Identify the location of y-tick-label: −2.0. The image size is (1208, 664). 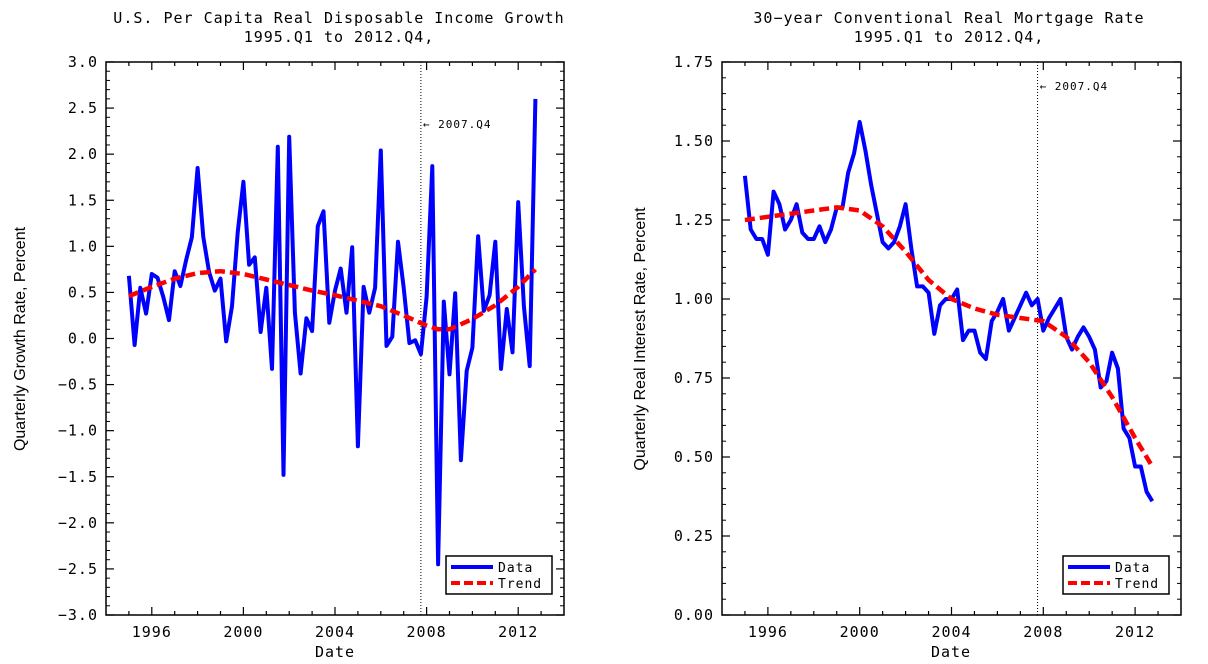
(78, 523).